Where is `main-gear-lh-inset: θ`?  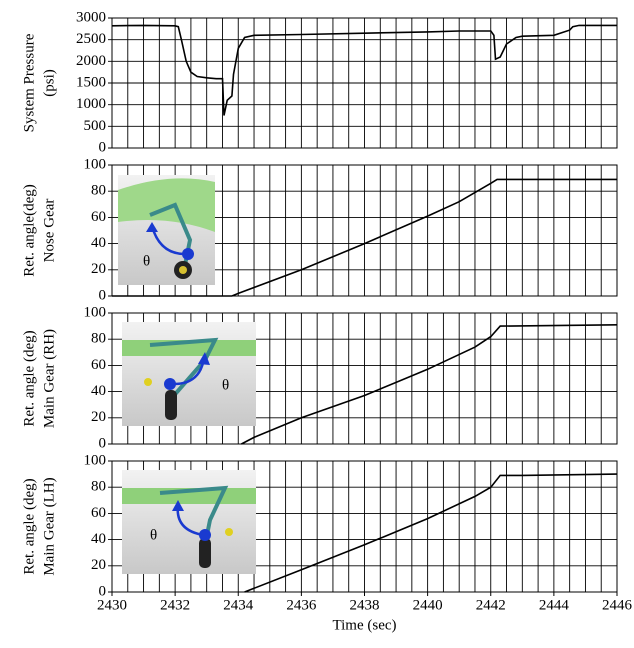 main-gear-lh-inset: θ is located at coordinates (189, 522).